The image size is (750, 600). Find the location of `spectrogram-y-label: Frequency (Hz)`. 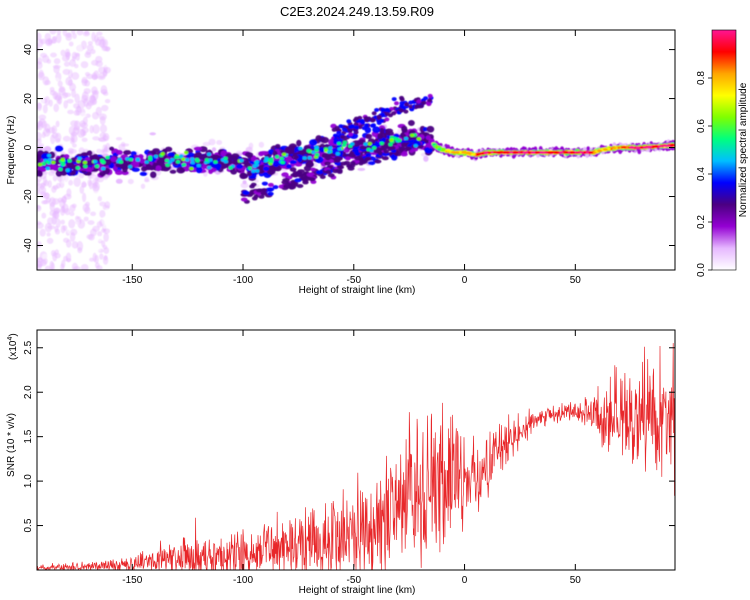

spectrogram-y-label: Frequency (Hz) is located at coordinates (11, 150).